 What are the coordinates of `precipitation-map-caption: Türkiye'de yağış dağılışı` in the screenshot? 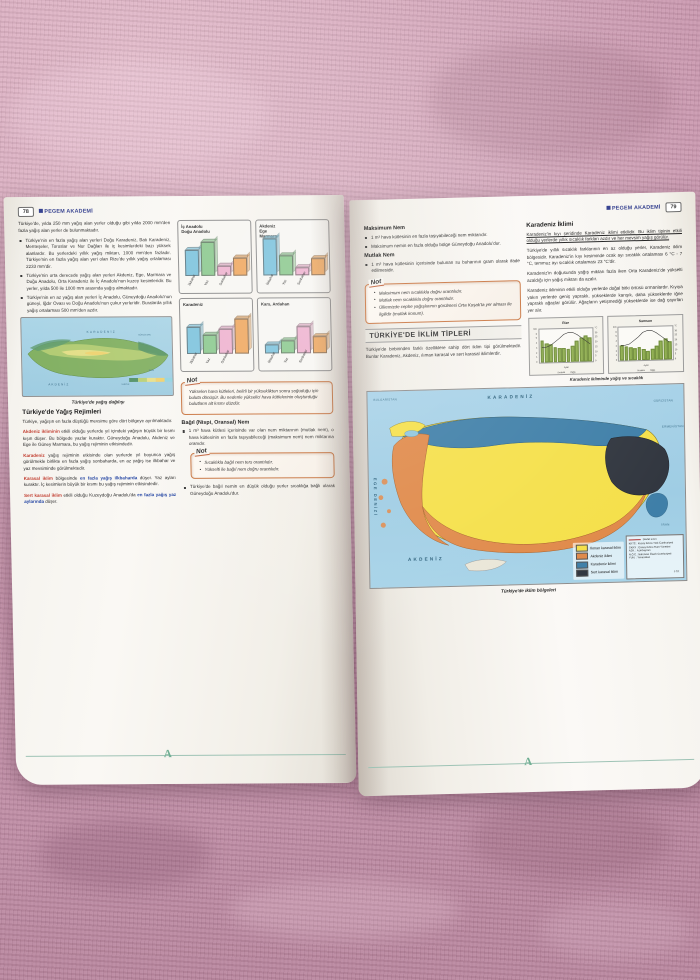 It's located at (98, 402).